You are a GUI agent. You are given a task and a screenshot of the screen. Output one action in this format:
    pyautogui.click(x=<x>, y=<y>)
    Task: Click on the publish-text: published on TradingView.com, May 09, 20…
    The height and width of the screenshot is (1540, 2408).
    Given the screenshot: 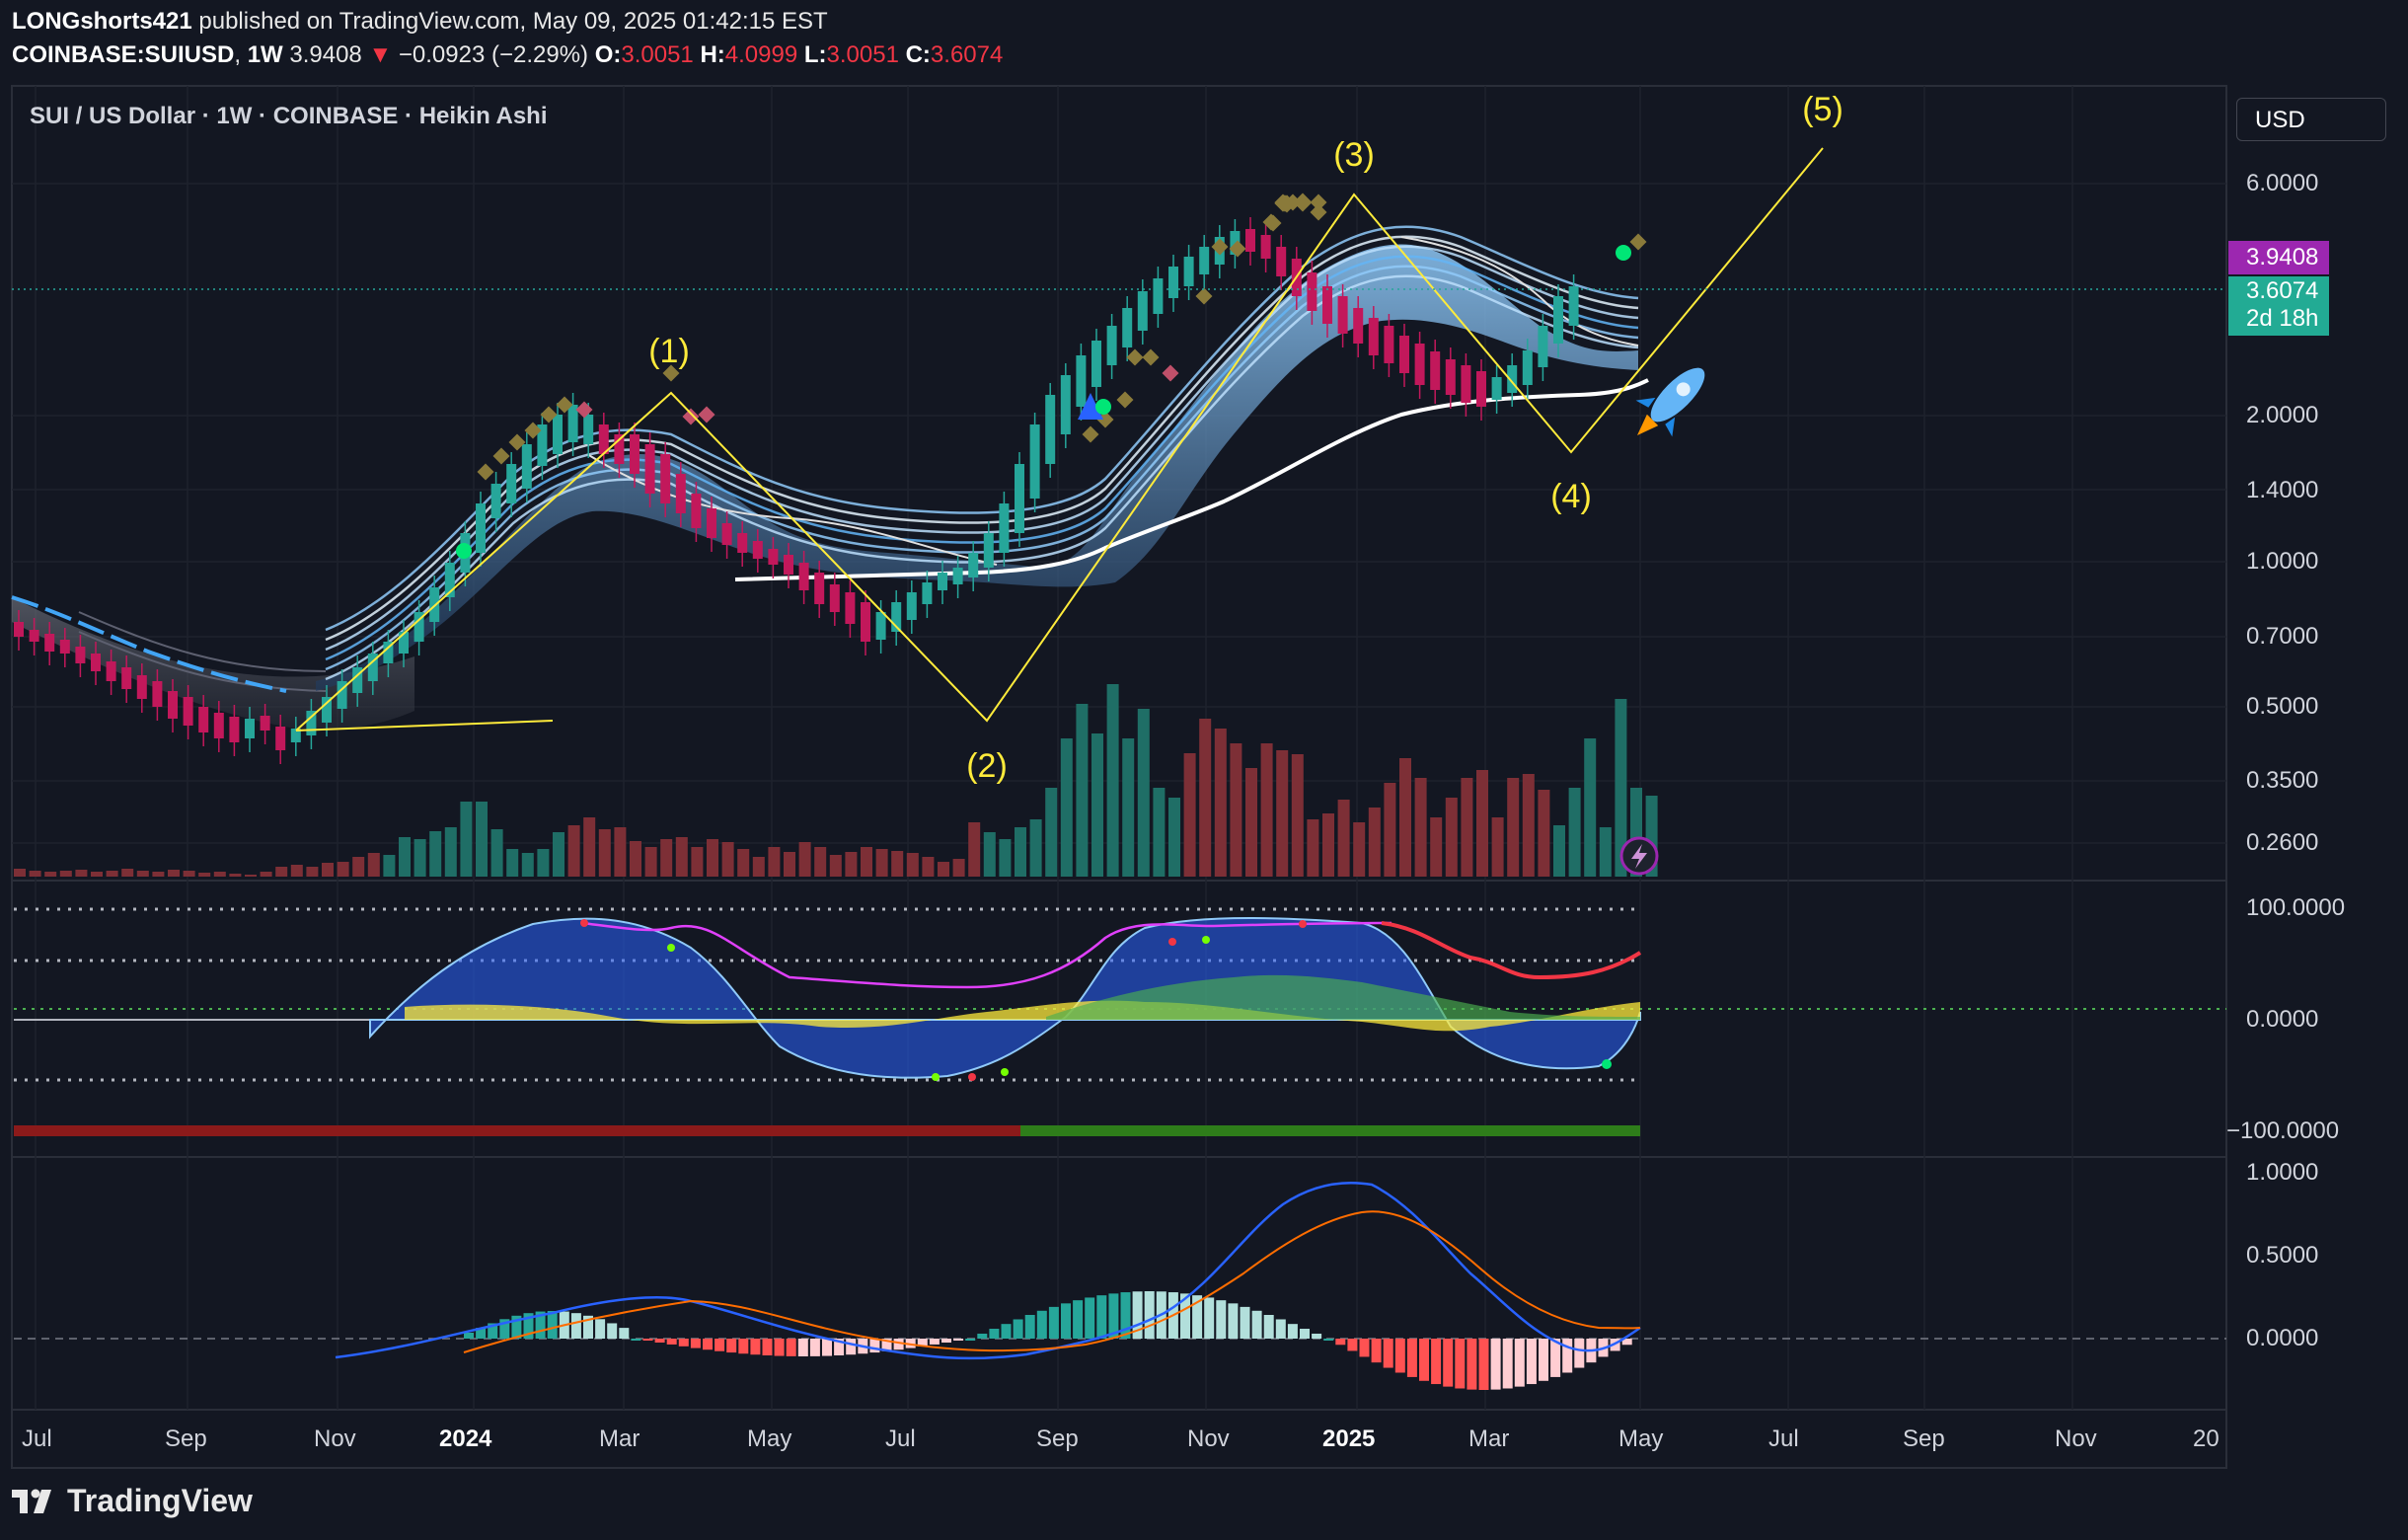 What is the action you would take?
    pyautogui.click(x=513, y=21)
    